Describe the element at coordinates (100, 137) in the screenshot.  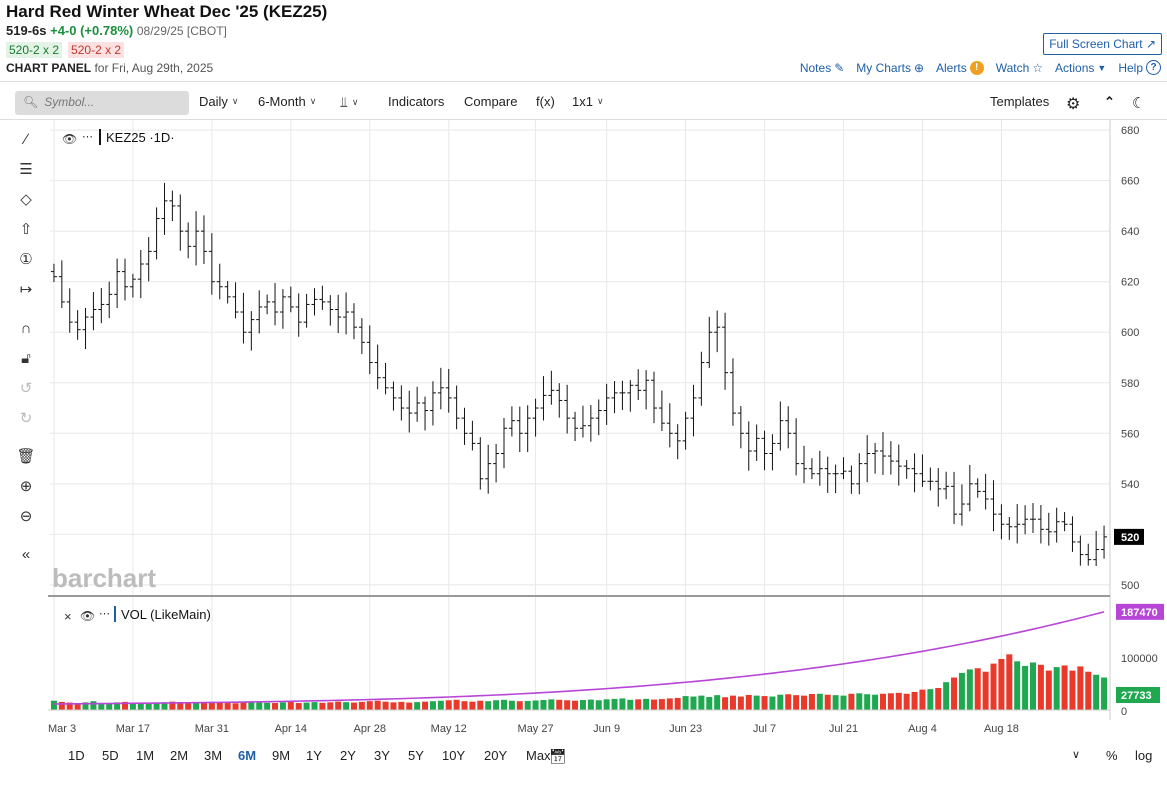
I see `legend-marker` at that location.